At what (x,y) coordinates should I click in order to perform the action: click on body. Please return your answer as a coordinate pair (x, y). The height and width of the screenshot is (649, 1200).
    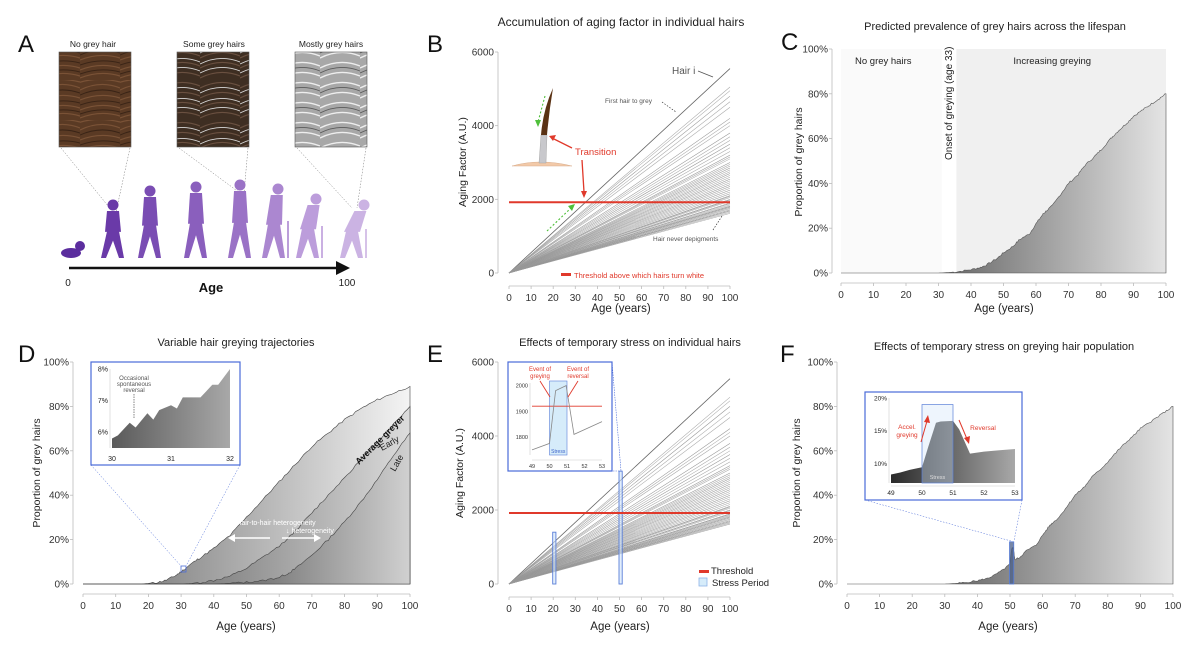
    Looking at the image, I should click on (71, 253).